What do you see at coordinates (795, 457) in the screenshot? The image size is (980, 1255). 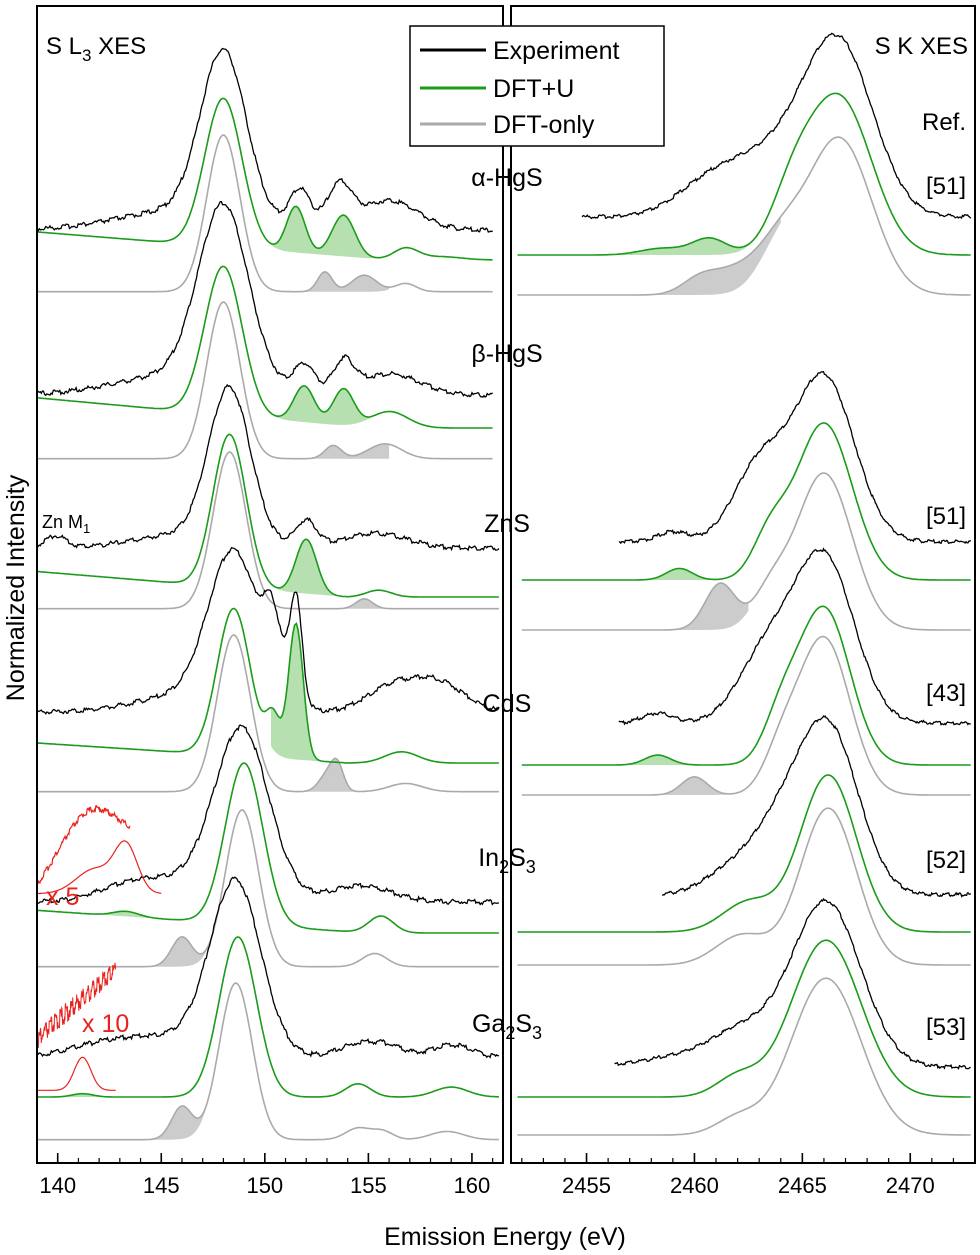 I see `k-experiment-curve-zns` at bounding box center [795, 457].